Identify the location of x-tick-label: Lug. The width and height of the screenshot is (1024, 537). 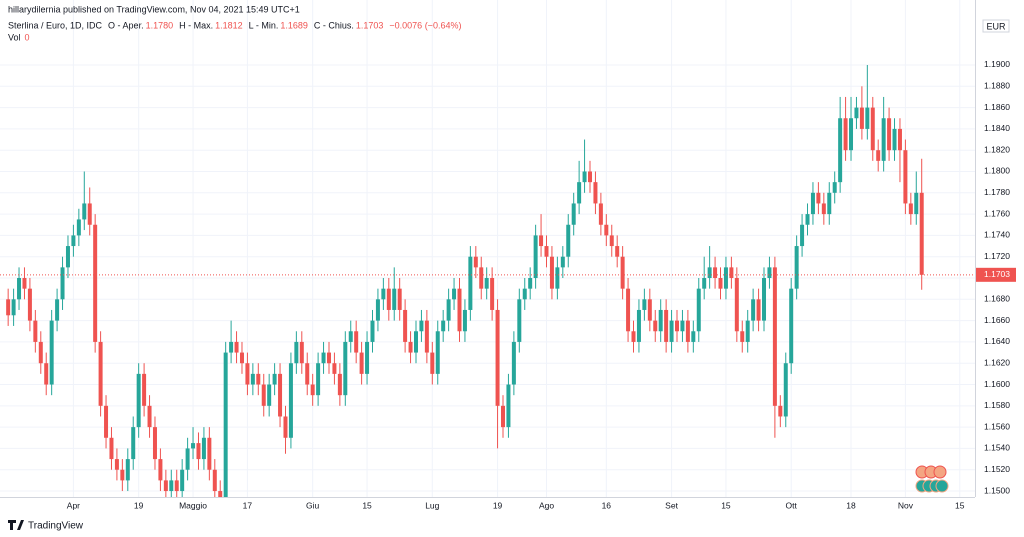
(432, 505).